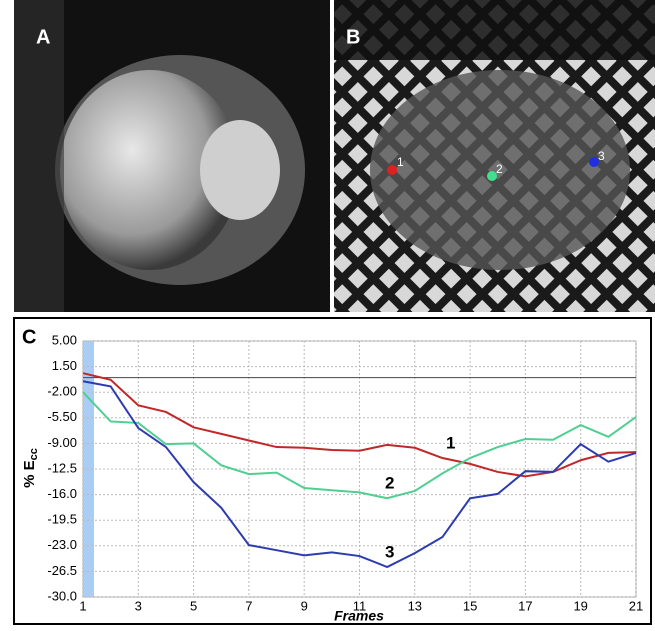 The width and height of the screenshot is (655, 631). What do you see at coordinates (39, 156) in the screenshot?
I see `tissue` at bounding box center [39, 156].